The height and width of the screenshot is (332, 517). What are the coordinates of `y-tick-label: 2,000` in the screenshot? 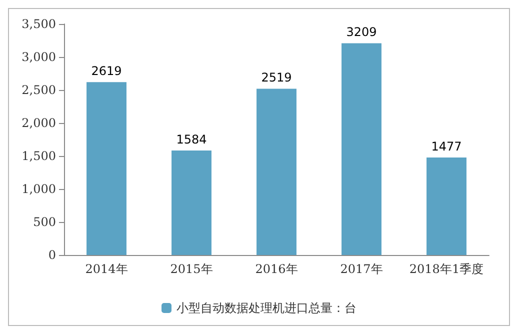 It's located at (39, 123).